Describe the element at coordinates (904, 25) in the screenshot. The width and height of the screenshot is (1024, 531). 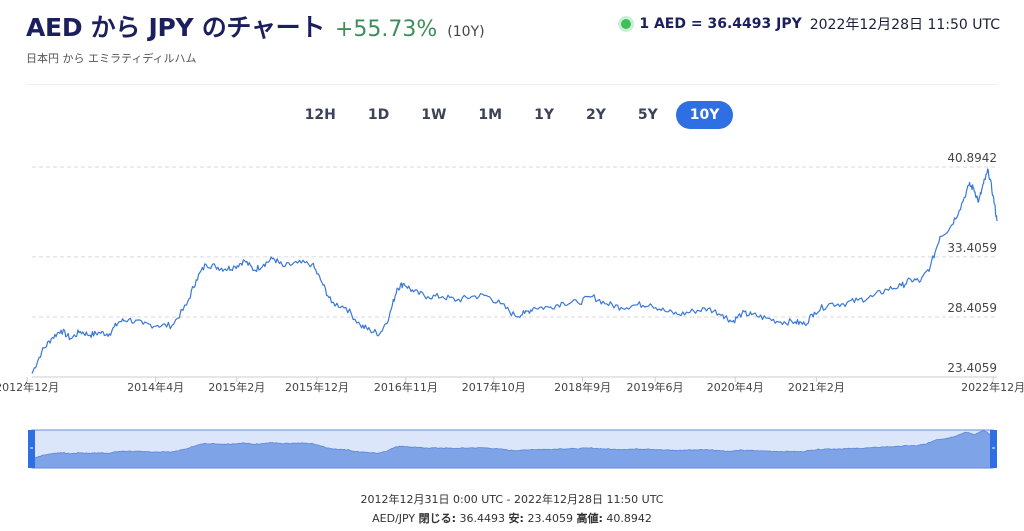
I see `rate-timestamp: 2022年12月28日 11:50 UTC` at that location.